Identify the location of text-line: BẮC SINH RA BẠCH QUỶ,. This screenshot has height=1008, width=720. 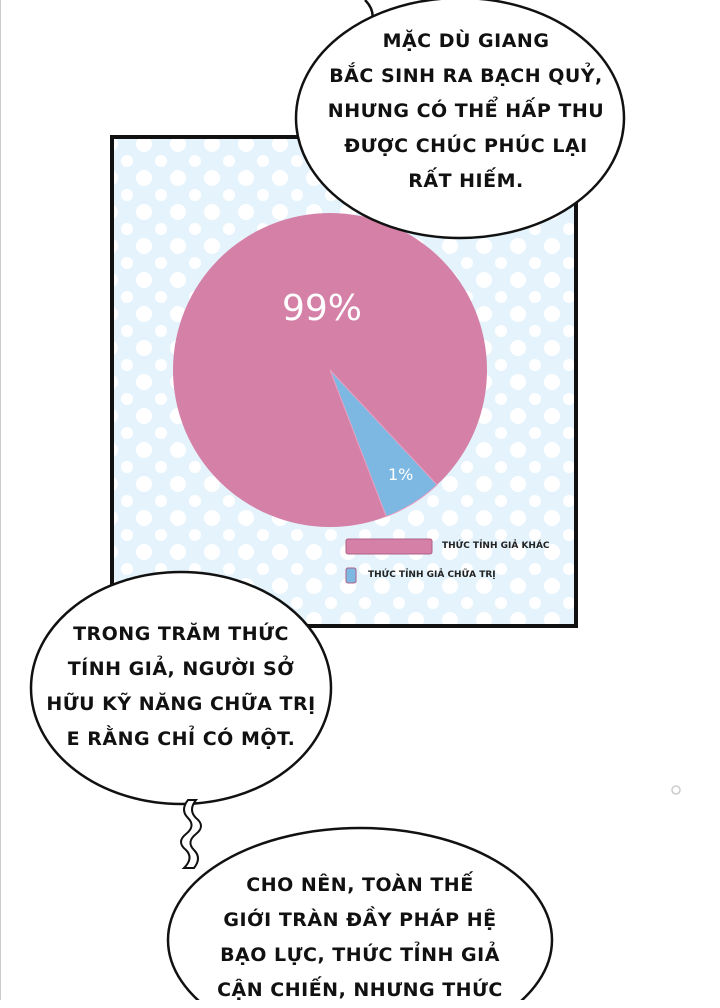
(466, 76).